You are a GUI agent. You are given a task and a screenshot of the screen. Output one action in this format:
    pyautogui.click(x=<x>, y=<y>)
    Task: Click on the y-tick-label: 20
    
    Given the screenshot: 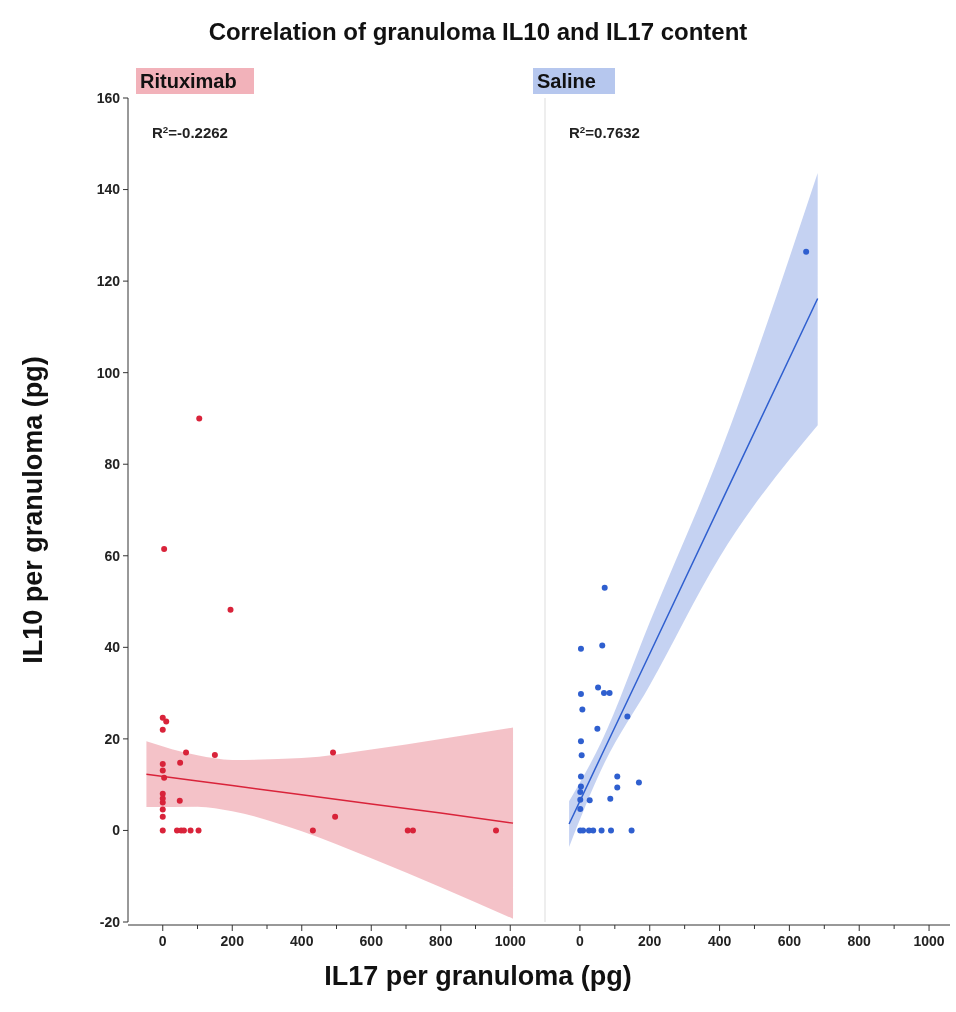 What is the action you would take?
    pyautogui.click(x=112, y=738)
    